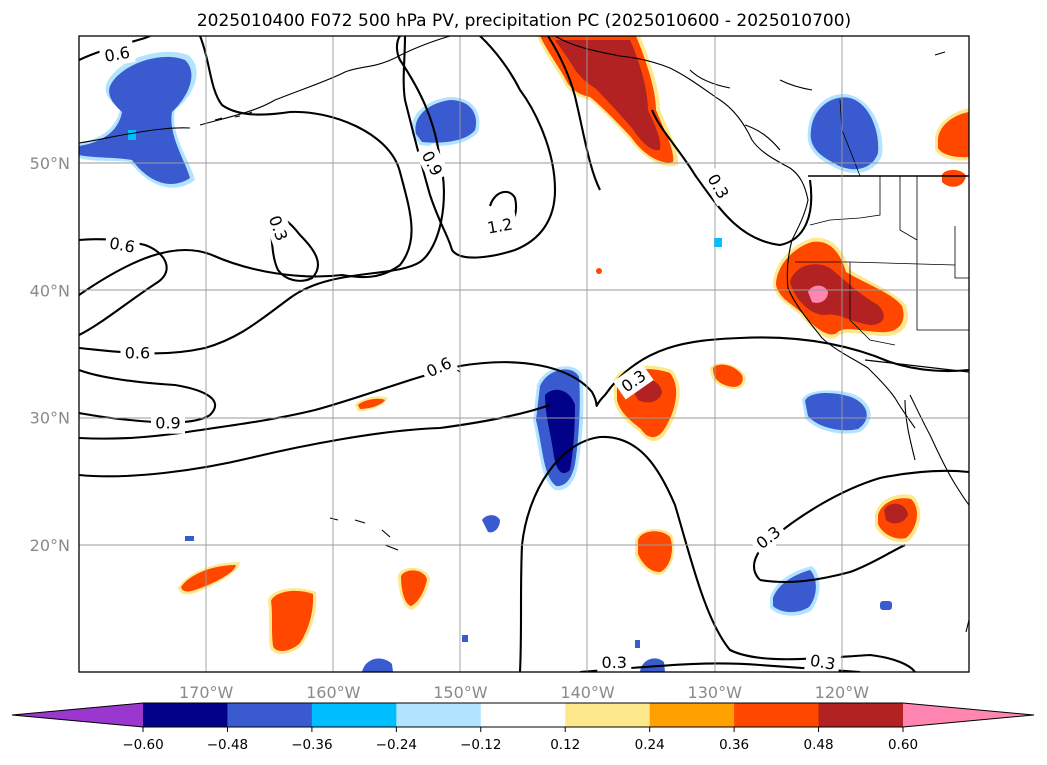  What do you see at coordinates (206, 692) in the screenshot?
I see `lon-tick-label: 170°W` at bounding box center [206, 692].